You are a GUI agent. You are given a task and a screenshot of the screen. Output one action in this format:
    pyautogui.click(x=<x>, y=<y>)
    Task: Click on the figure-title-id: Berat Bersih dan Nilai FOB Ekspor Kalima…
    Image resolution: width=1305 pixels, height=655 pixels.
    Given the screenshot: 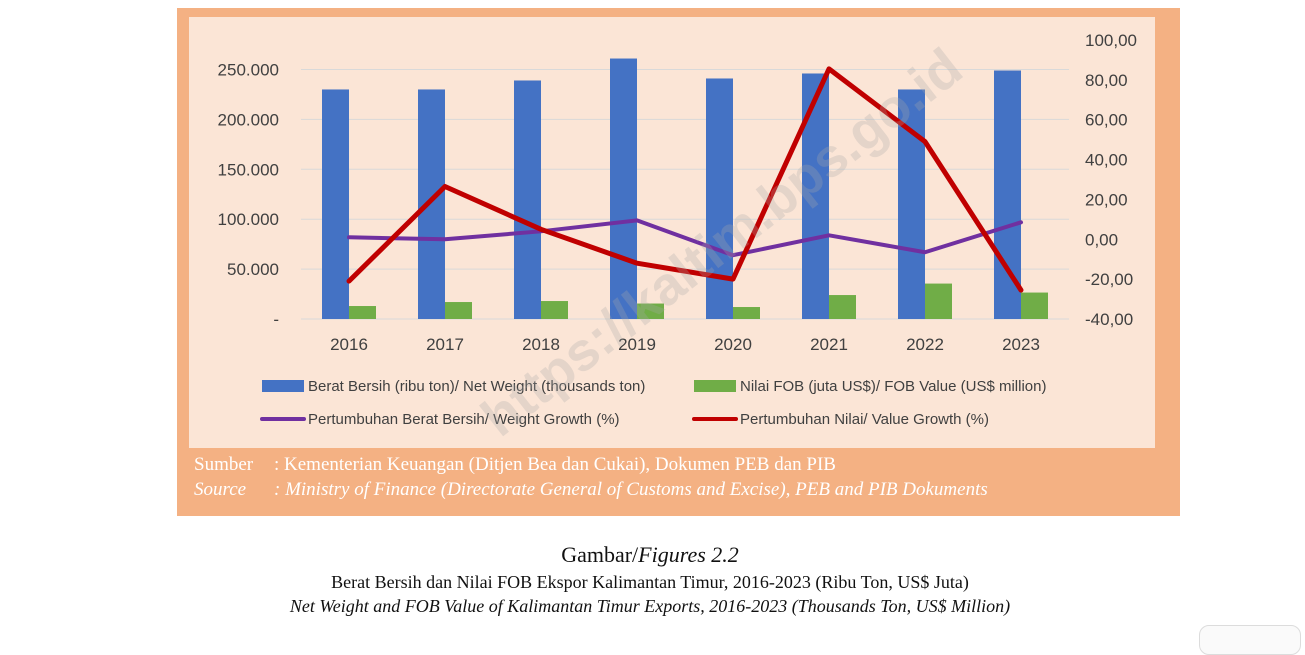 What is the action you would take?
    pyautogui.click(x=650, y=582)
    